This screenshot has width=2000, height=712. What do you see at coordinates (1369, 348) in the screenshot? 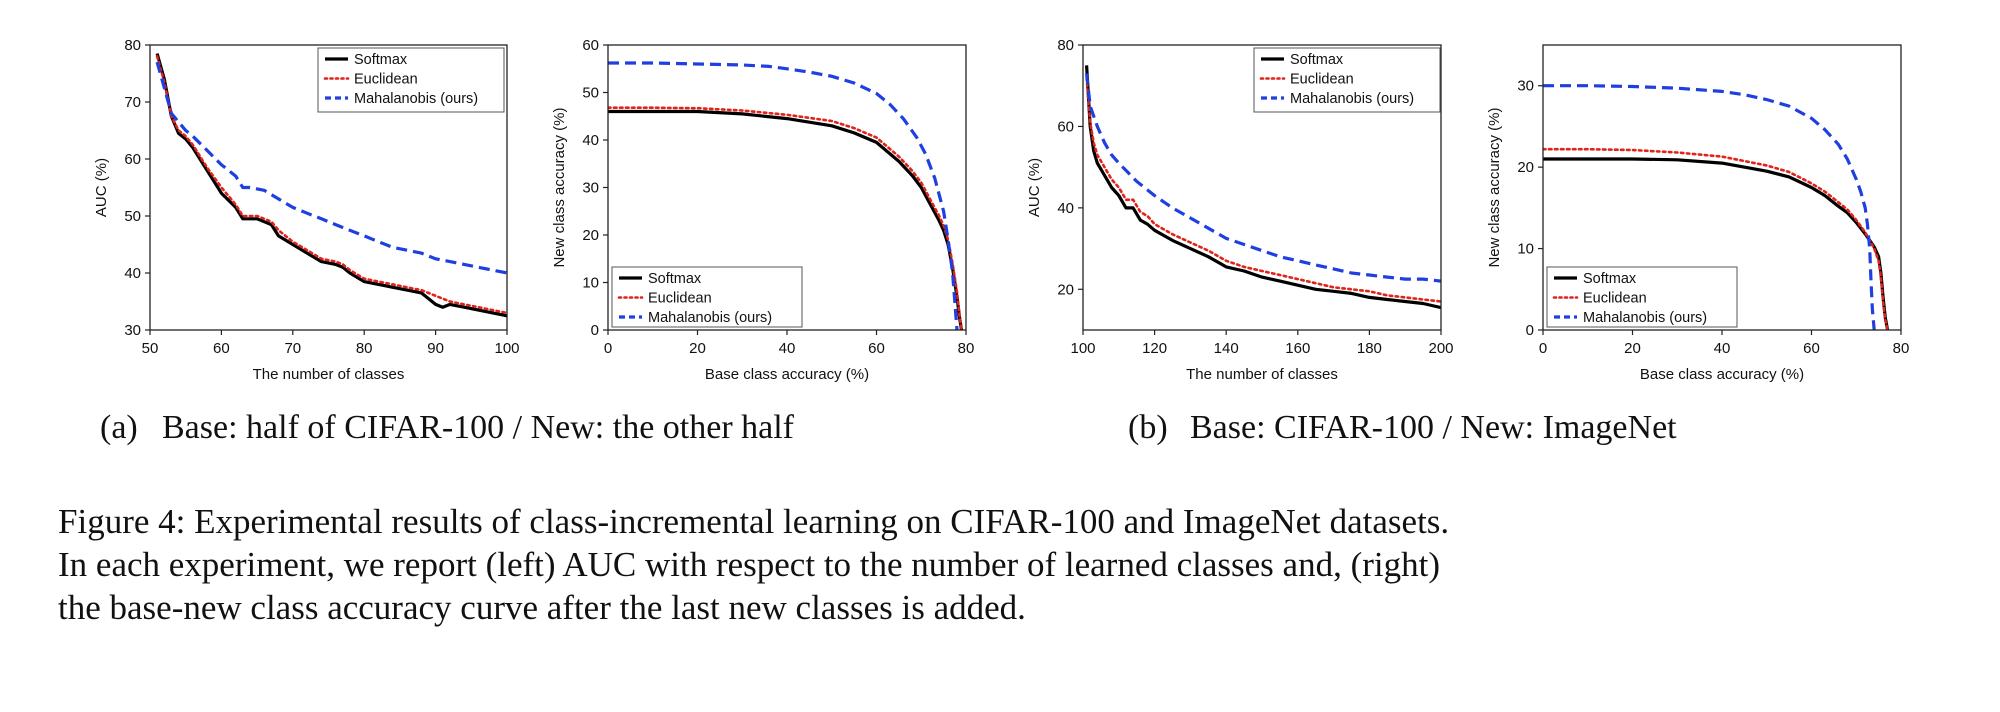
I see `x-tick-label: 180` at bounding box center [1369, 348].